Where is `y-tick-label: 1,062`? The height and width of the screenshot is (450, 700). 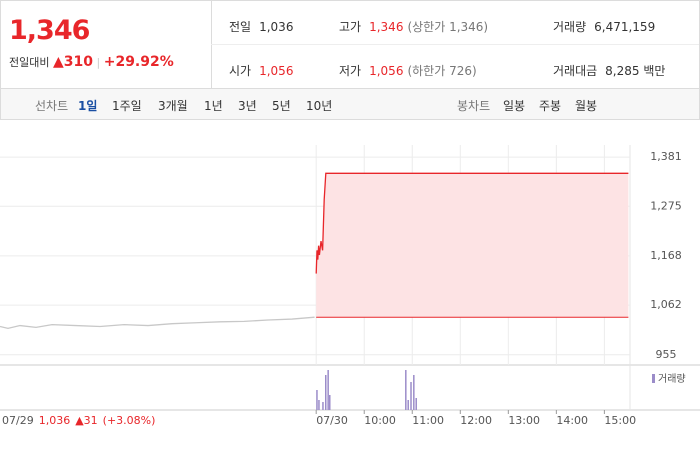
y-tick-label: 1,062 is located at coordinates (666, 304).